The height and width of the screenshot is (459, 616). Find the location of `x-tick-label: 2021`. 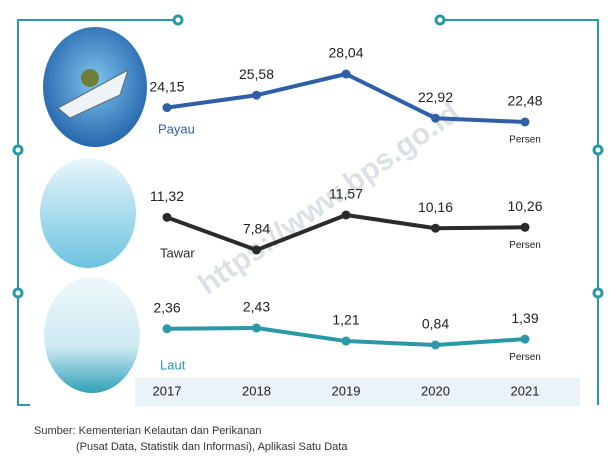

x-tick-label: 2021 is located at coordinates (525, 390).